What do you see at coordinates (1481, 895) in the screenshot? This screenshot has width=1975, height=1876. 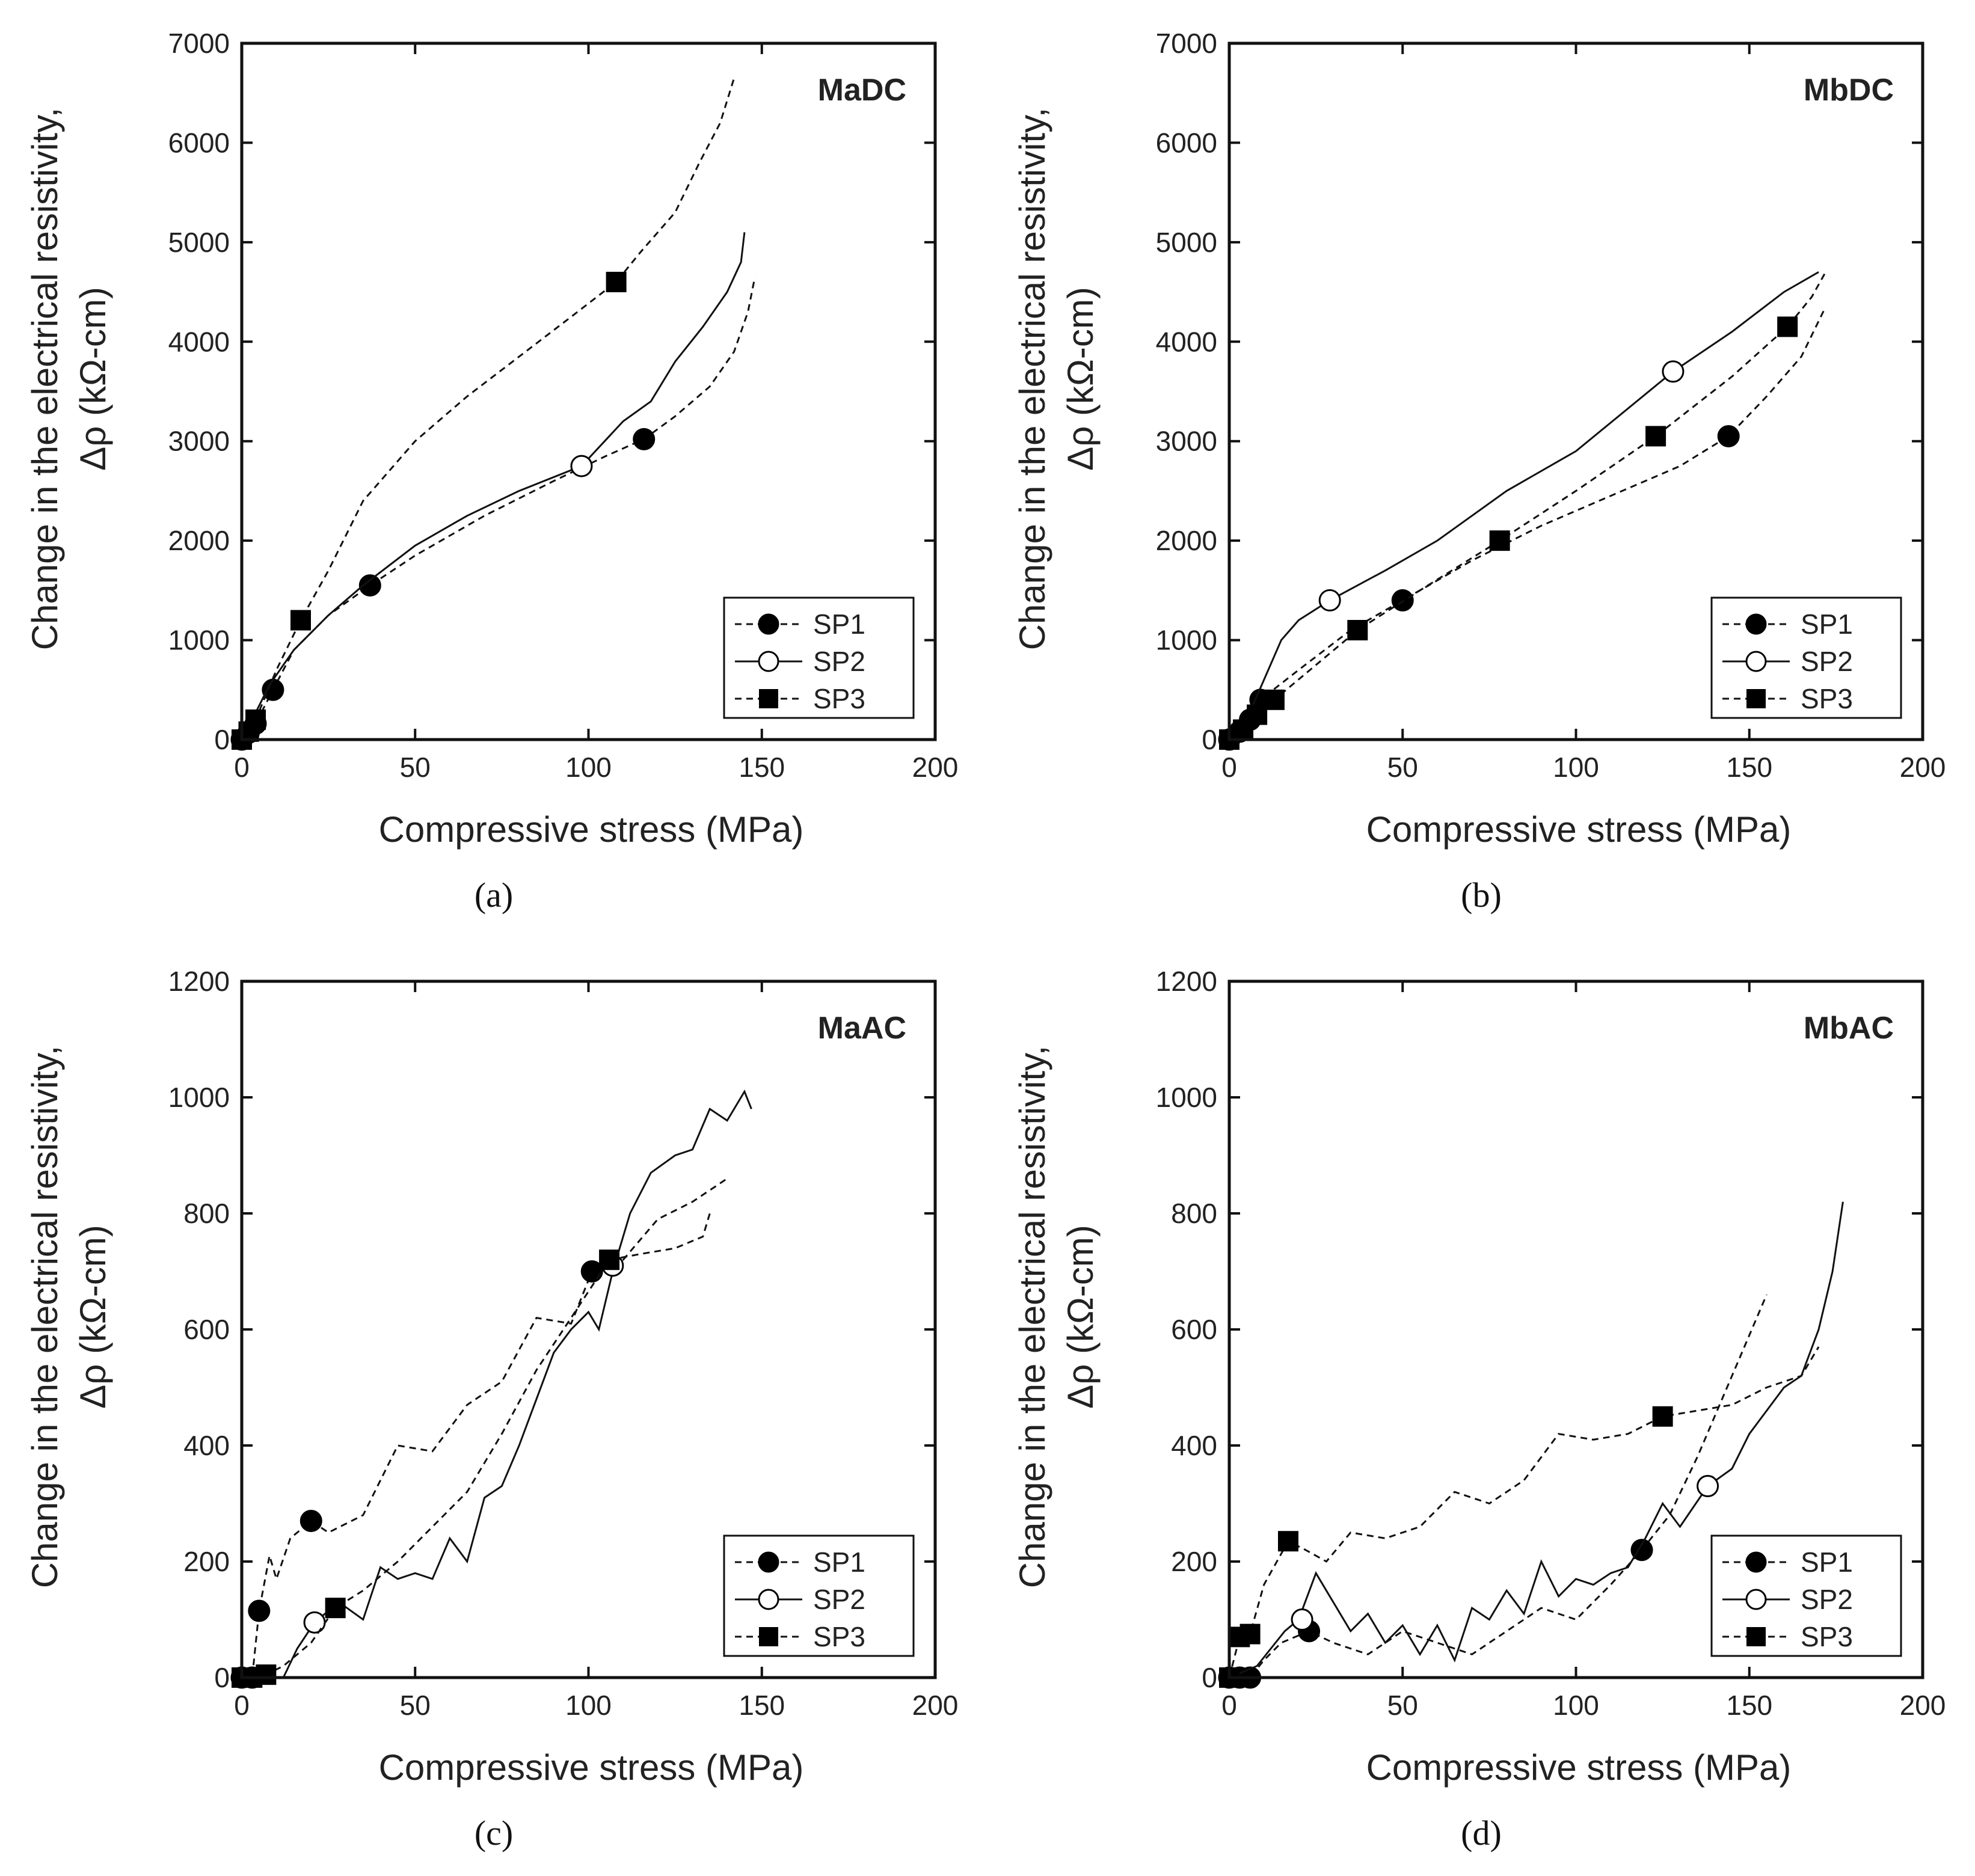 I see `panel-caption: (b)` at bounding box center [1481, 895].